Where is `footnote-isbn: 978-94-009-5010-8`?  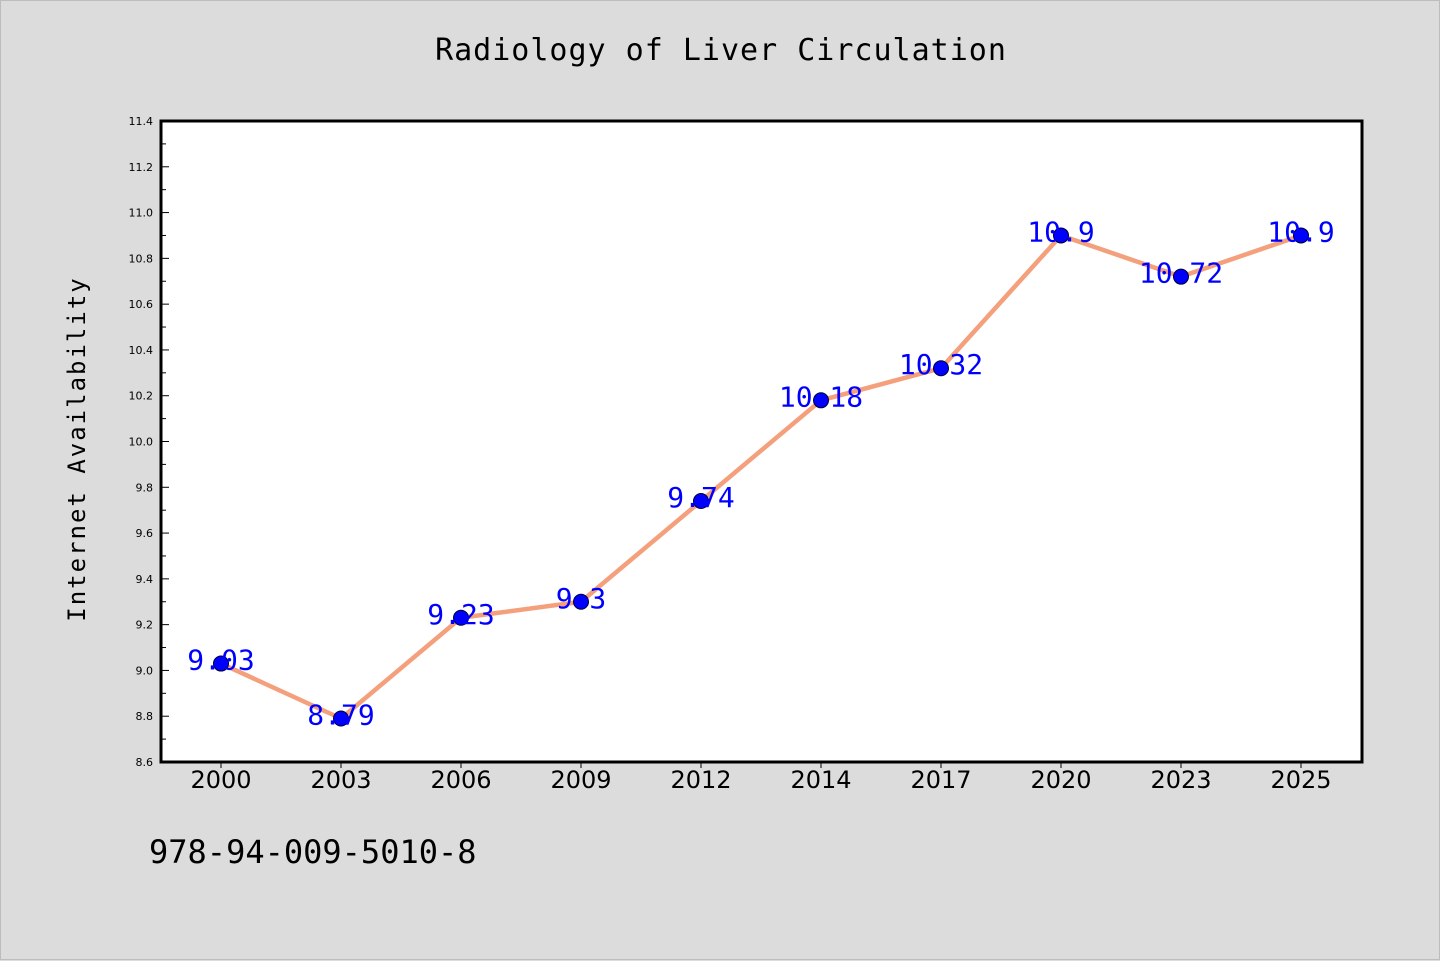 footnote-isbn: 978-94-009-5010-8 is located at coordinates (313, 852).